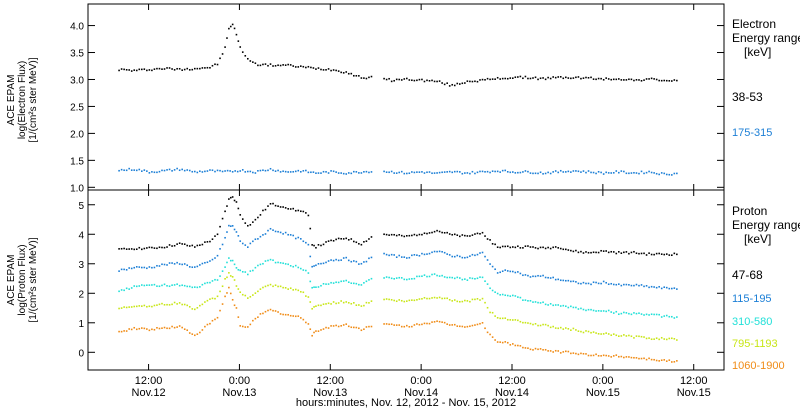 This screenshot has height=415, width=800. What do you see at coordinates (752, 299) in the screenshot?
I see `proton-legend-115-195: 115-195` at bounding box center [752, 299].